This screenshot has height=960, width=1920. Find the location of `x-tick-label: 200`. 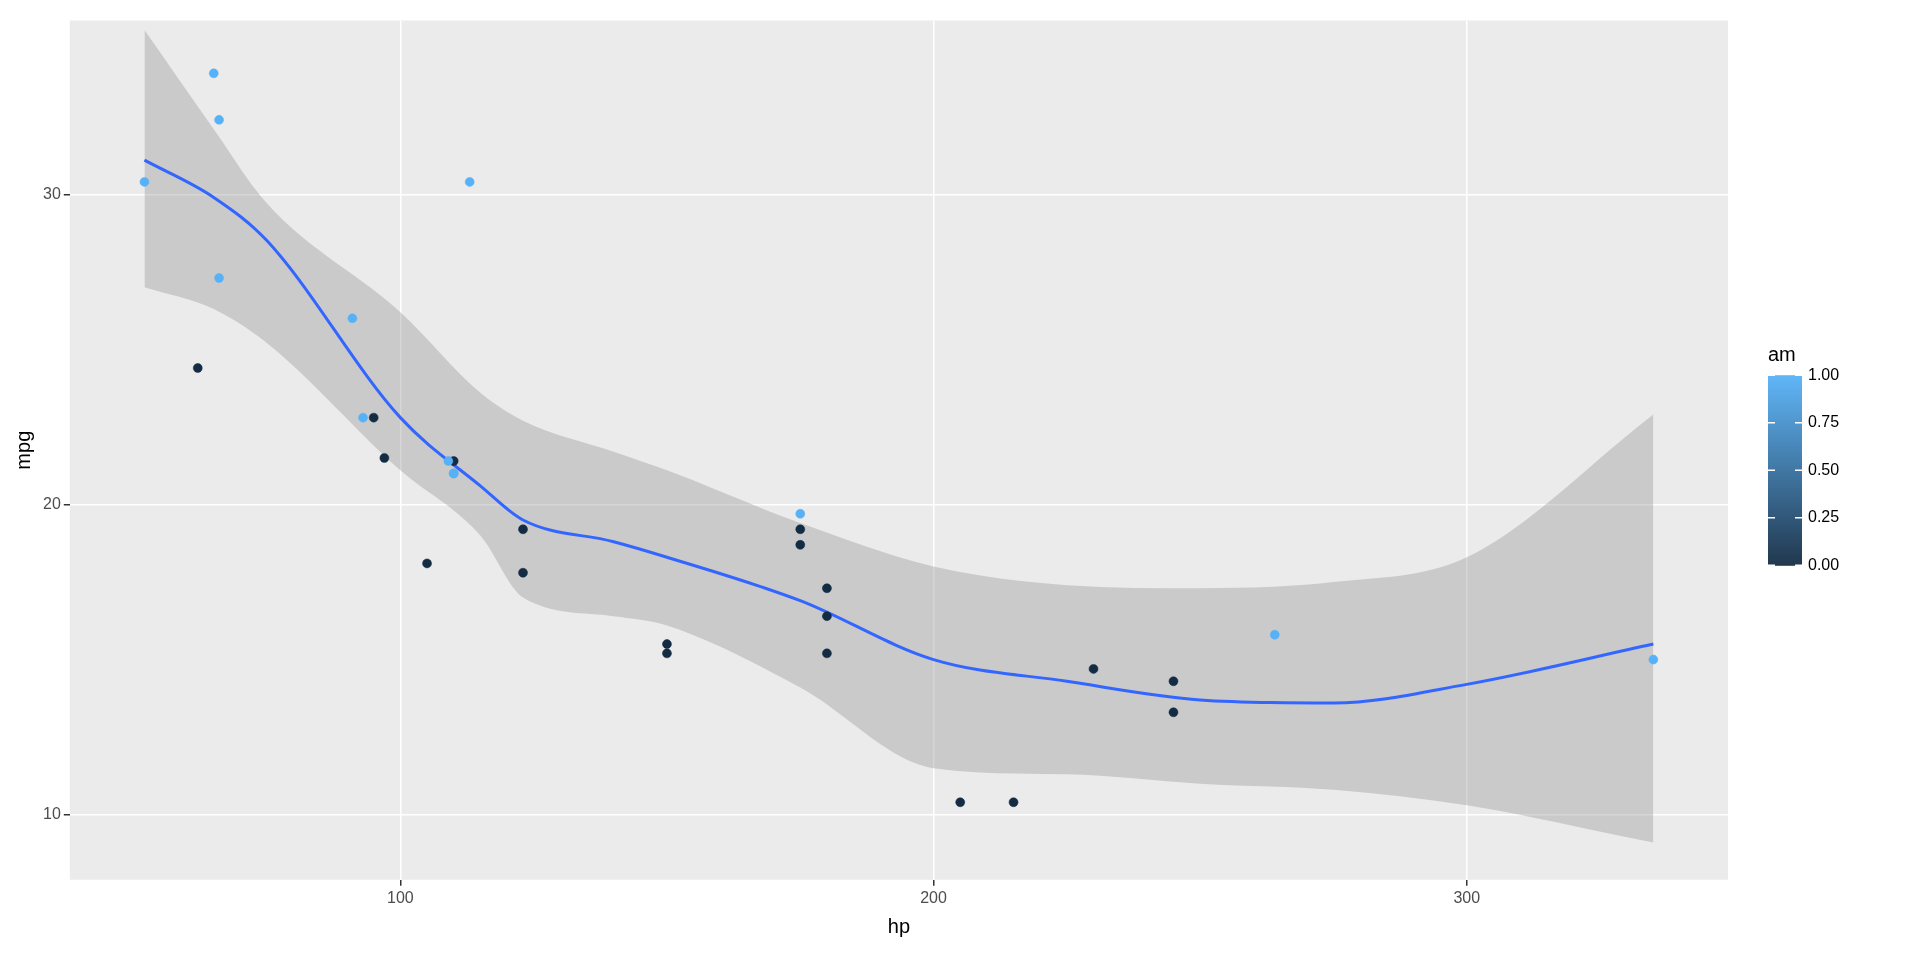

x-tick-label: 200 is located at coordinates (933, 897).